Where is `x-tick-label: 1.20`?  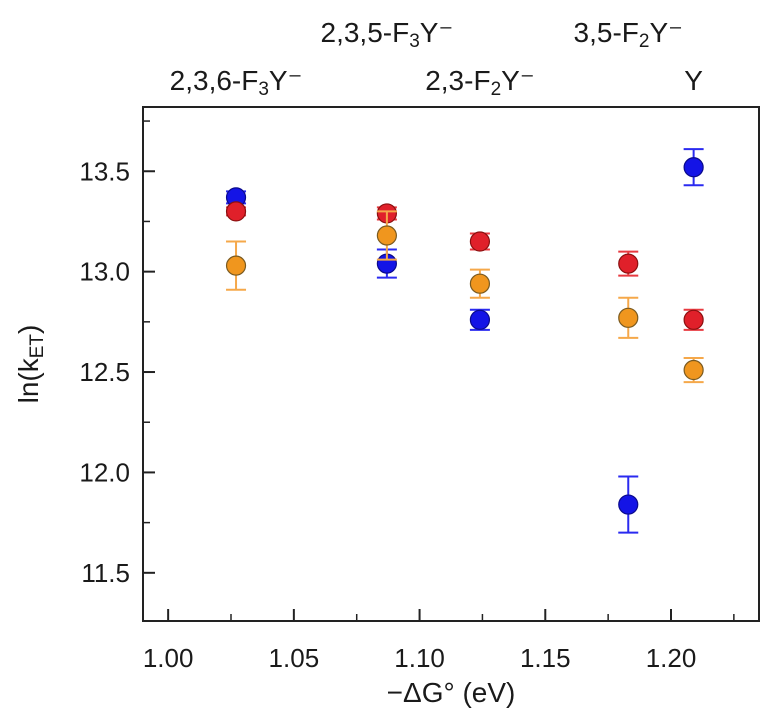 x-tick-label: 1.20 is located at coordinates (671, 658).